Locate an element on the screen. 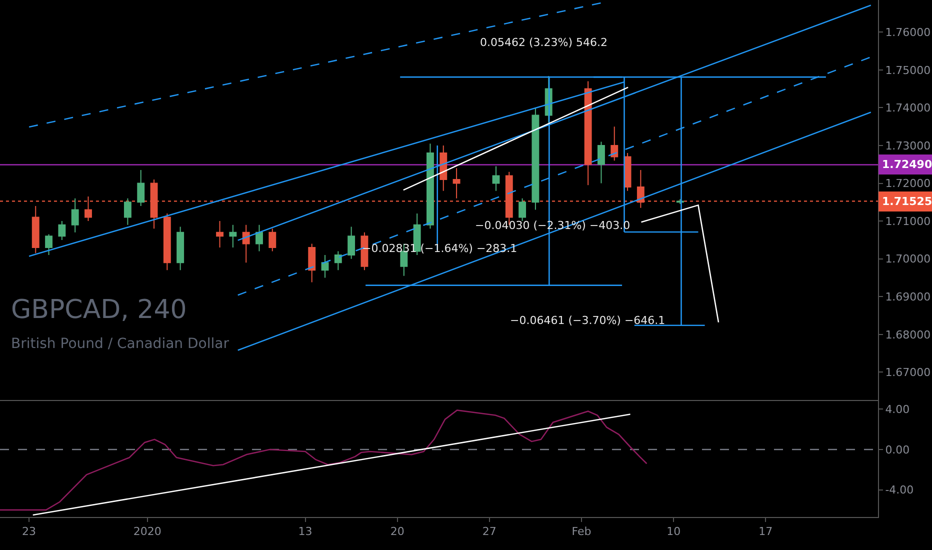 The width and height of the screenshot is (932, 550). x-tick-label: 17 is located at coordinates (765, 531).